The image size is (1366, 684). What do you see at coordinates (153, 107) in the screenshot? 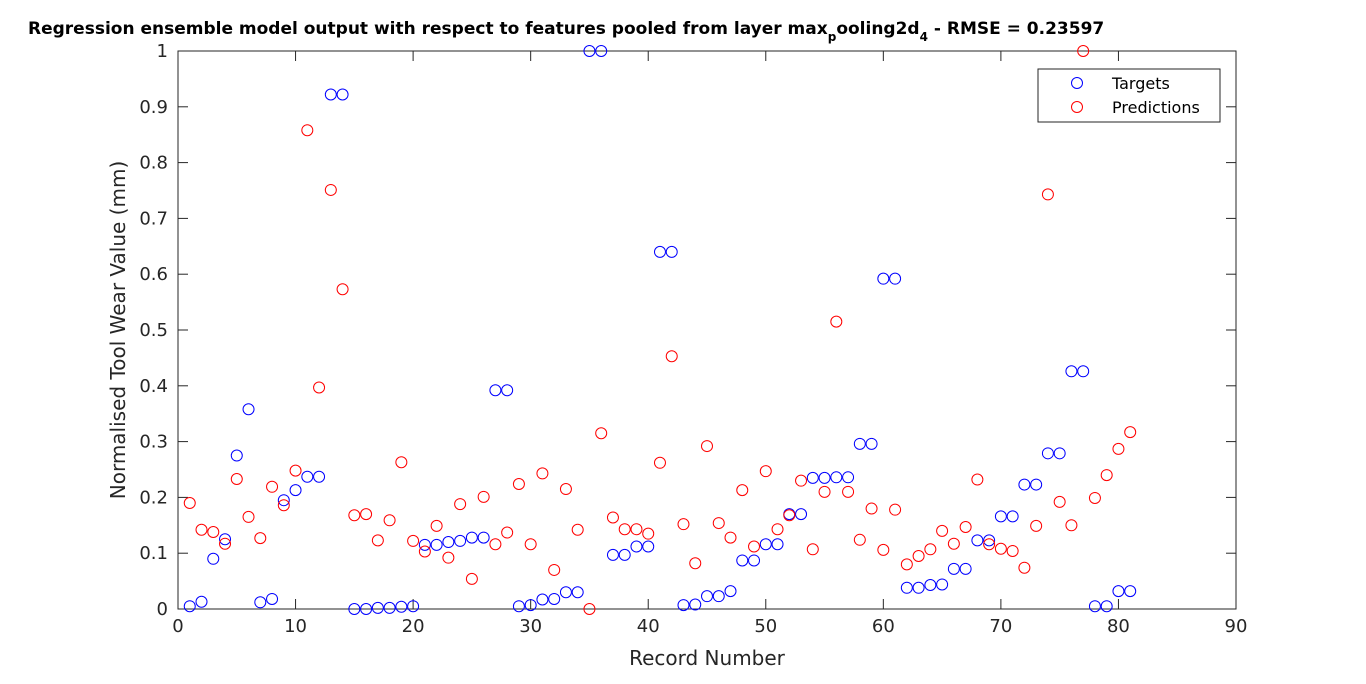
I see `y-tick-label: 0.9` at bounding box center [153, 107].